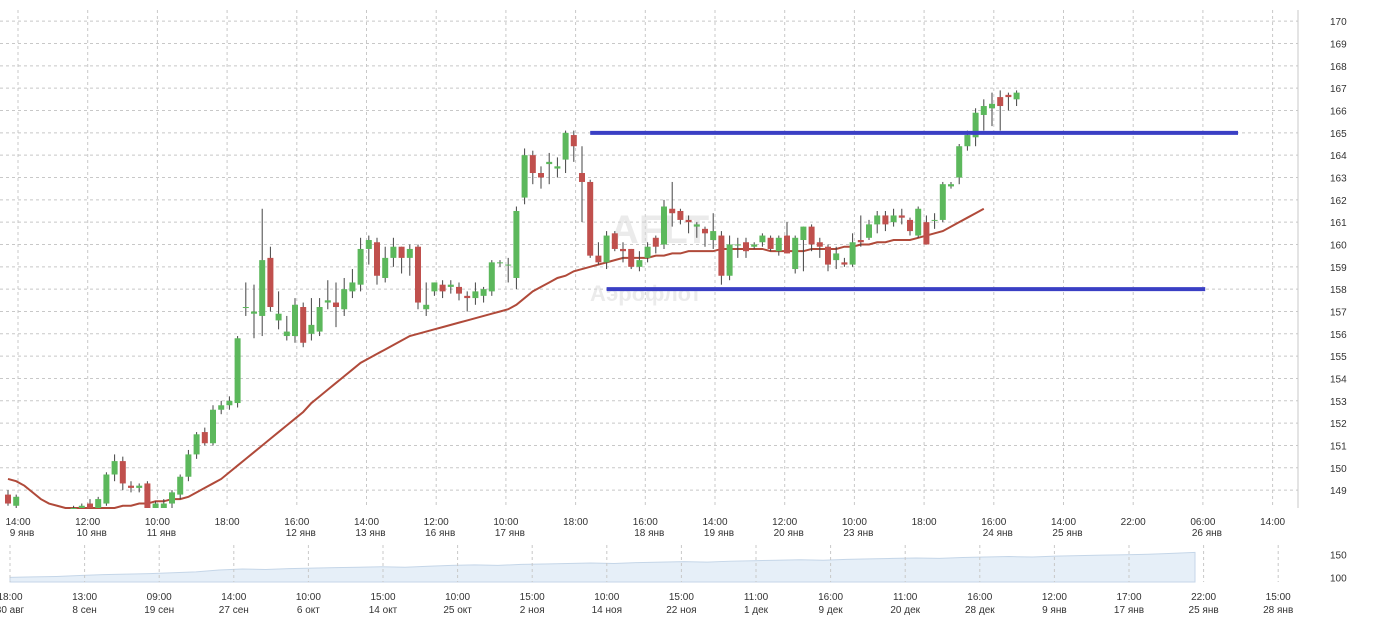 The image size is (1380, 622). Describe the element at coordinates (854, 522) in the screenshot. I see `x-time-label: 10:00` at that location.